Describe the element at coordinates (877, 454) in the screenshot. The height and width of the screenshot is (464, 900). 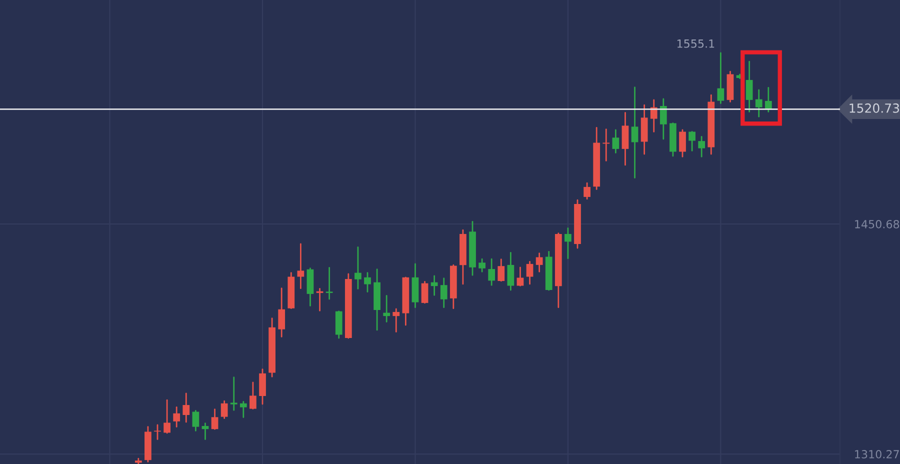
I see `y-tick-label: 1310.27` at that location.